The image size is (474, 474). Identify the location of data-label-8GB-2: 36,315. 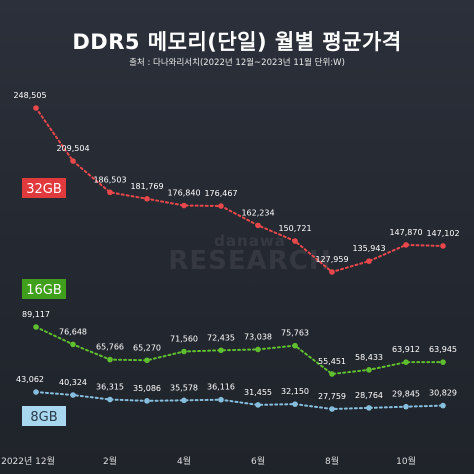
(110, 386).